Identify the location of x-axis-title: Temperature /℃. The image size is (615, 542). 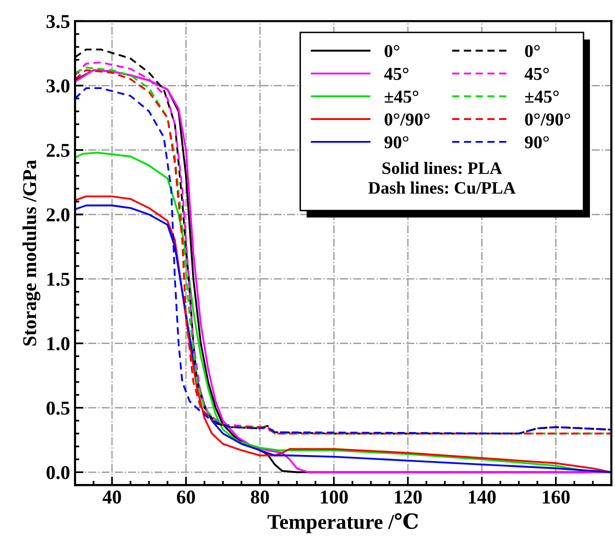
(343, 523).